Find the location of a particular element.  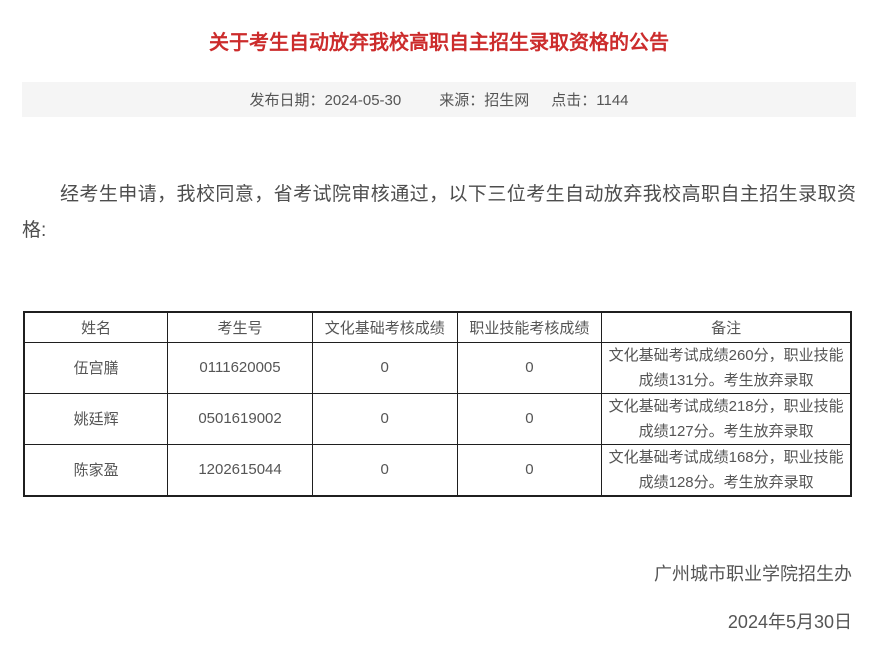

meta-bar: 发布日期：2024-05-30 来源：招生网 点击：1144 is located at coordinates (439, 99).